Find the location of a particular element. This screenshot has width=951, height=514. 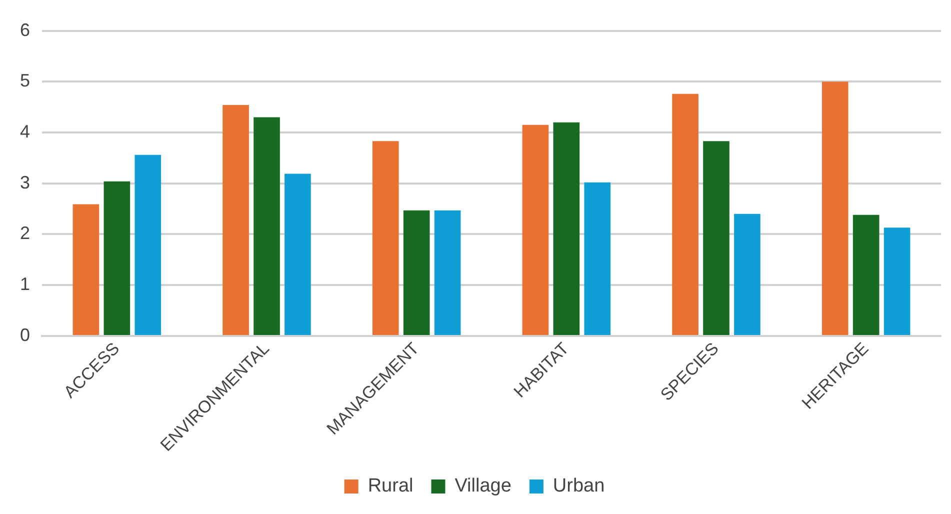

legend-label: Village is located at coordinates (483, 486).